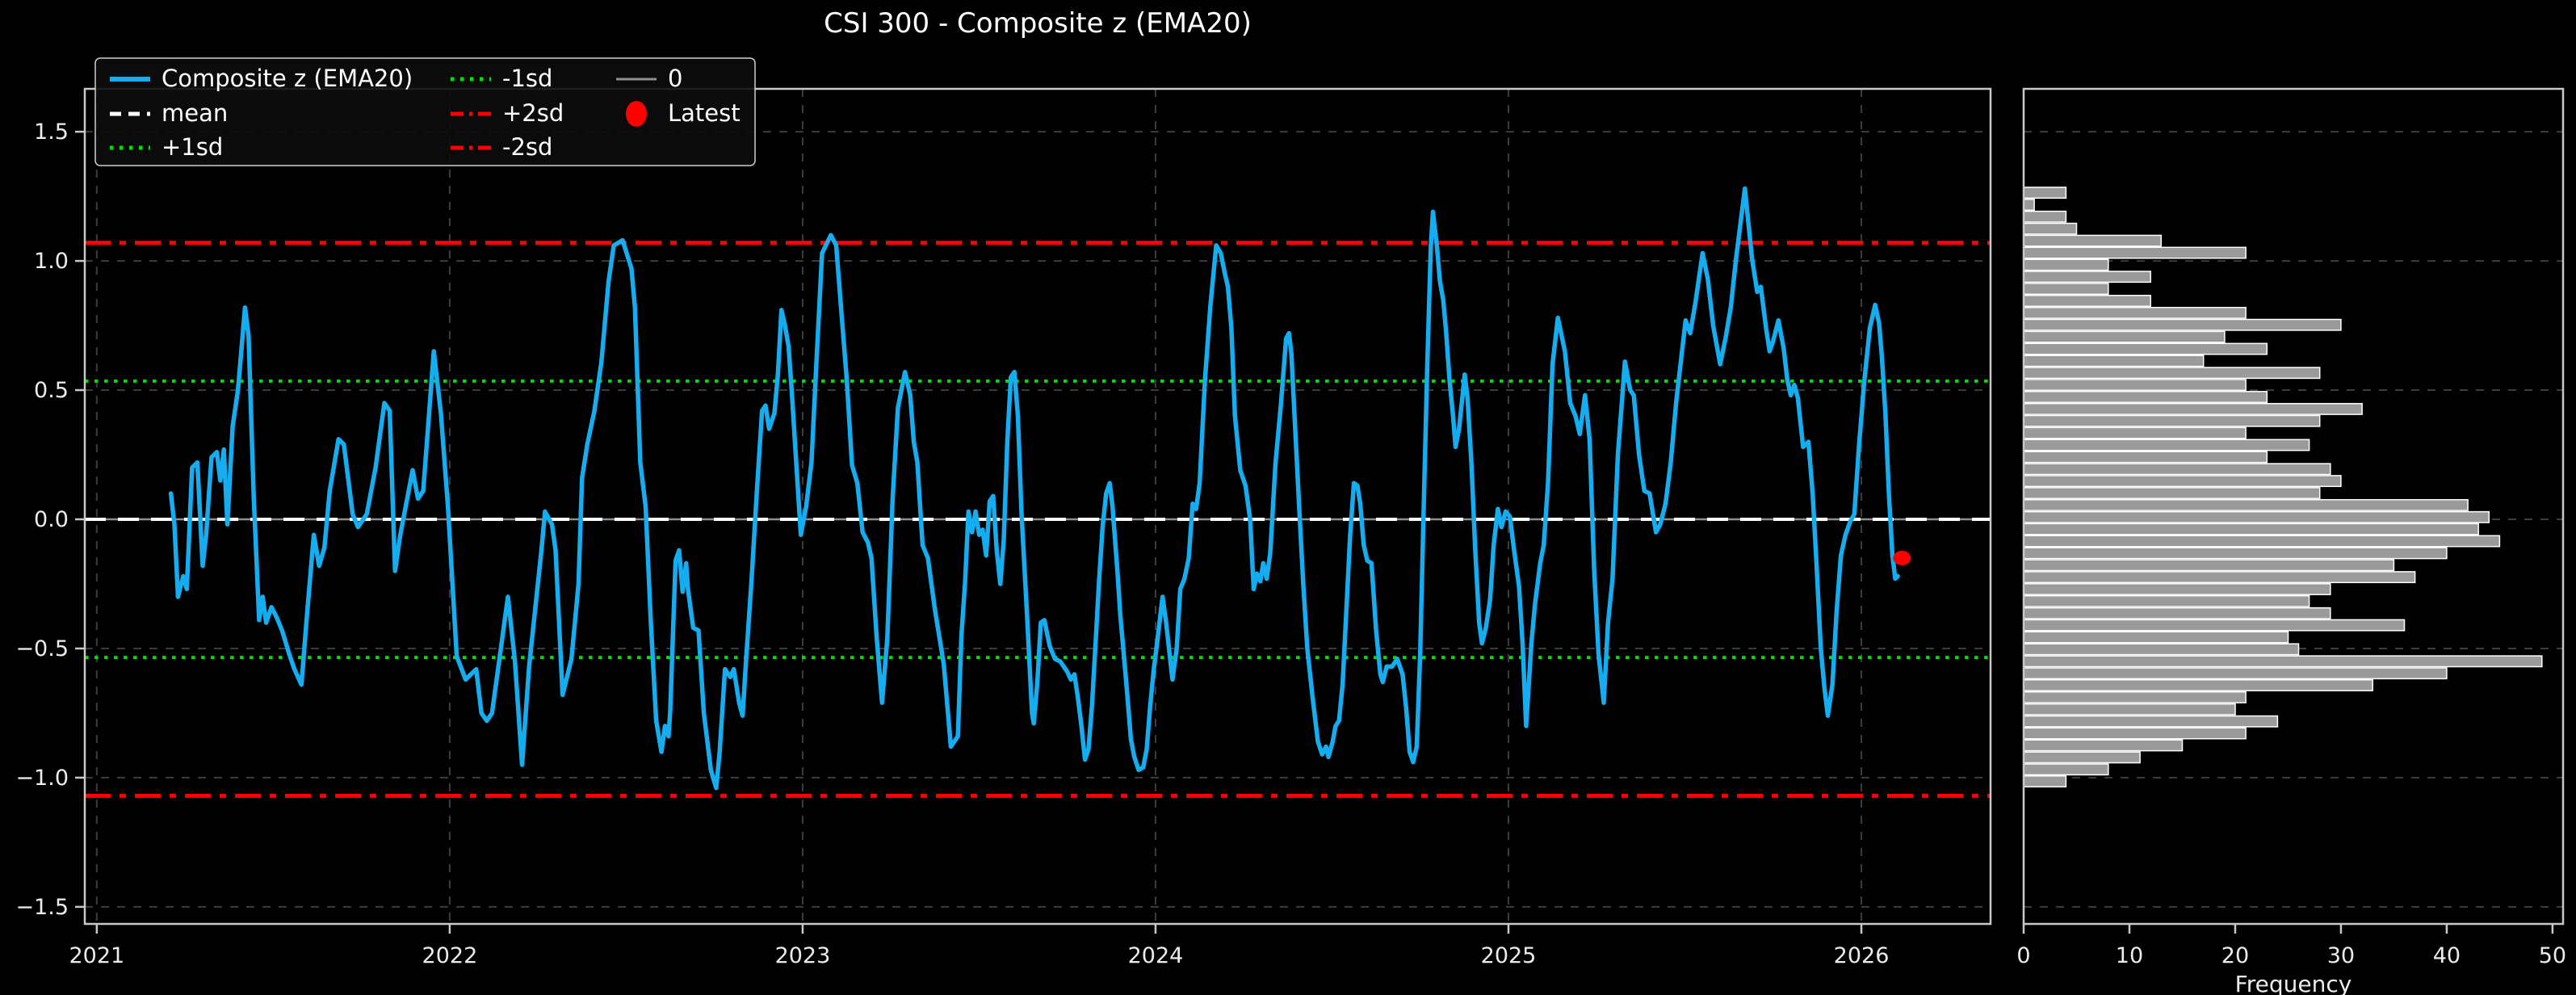 This screenshot has width=2576, height=995. I want to click on tick-label: 1.0, so click(51, 261).